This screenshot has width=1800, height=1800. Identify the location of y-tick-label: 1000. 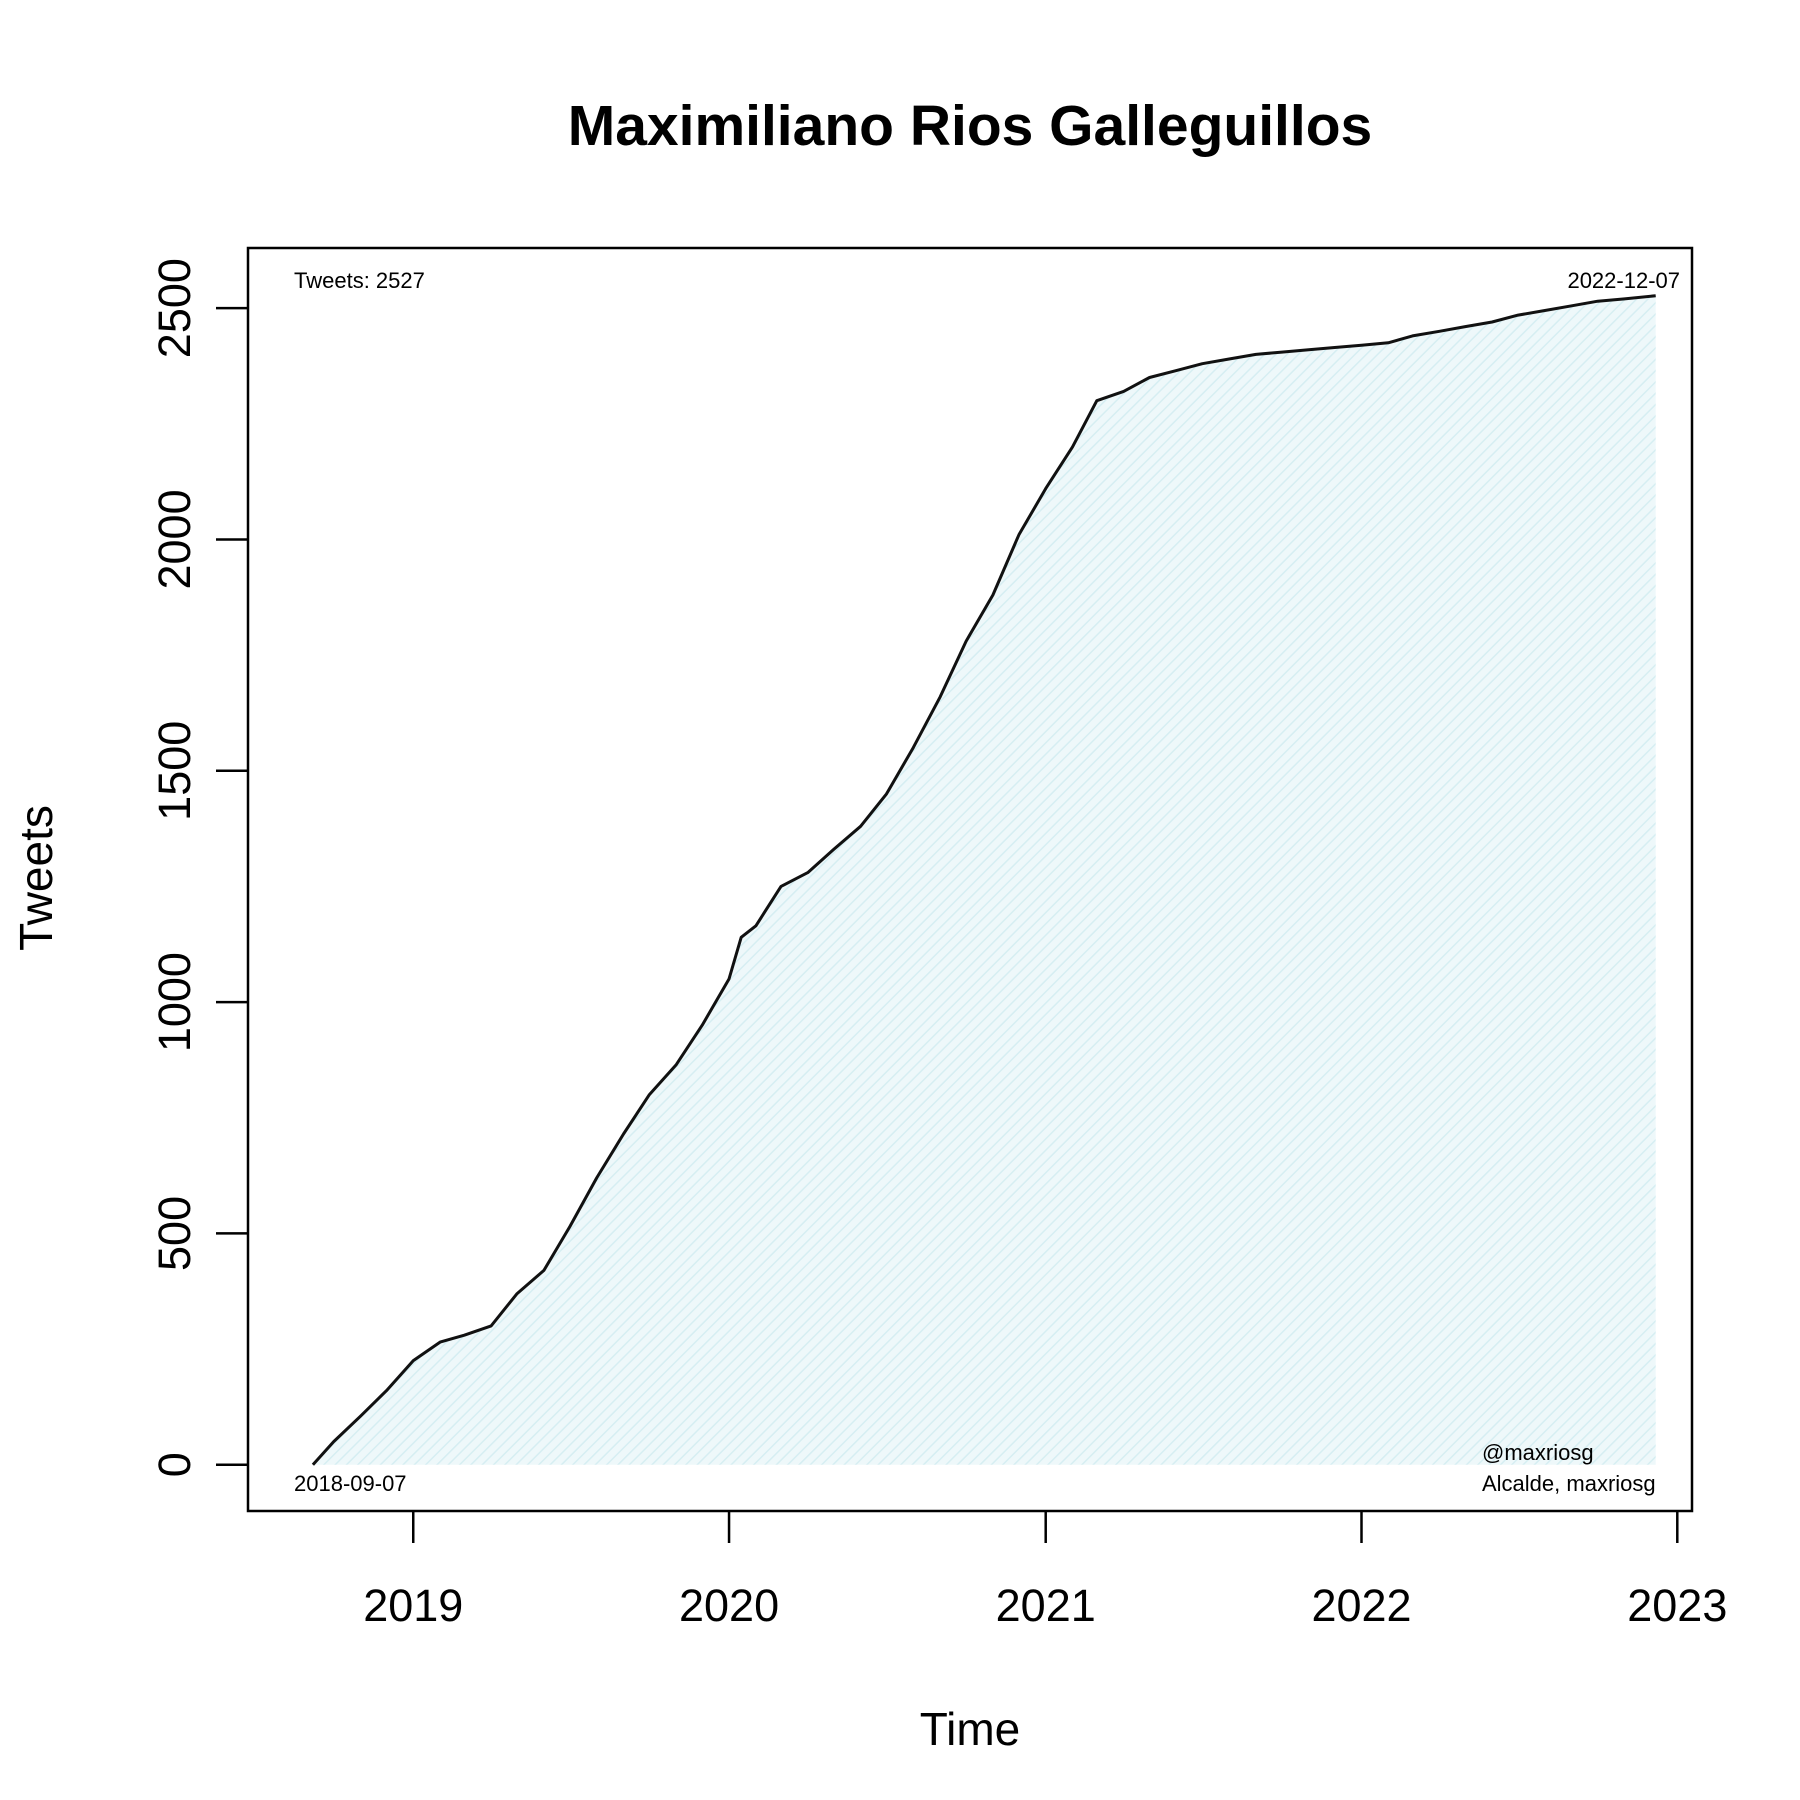
(174, 1002).